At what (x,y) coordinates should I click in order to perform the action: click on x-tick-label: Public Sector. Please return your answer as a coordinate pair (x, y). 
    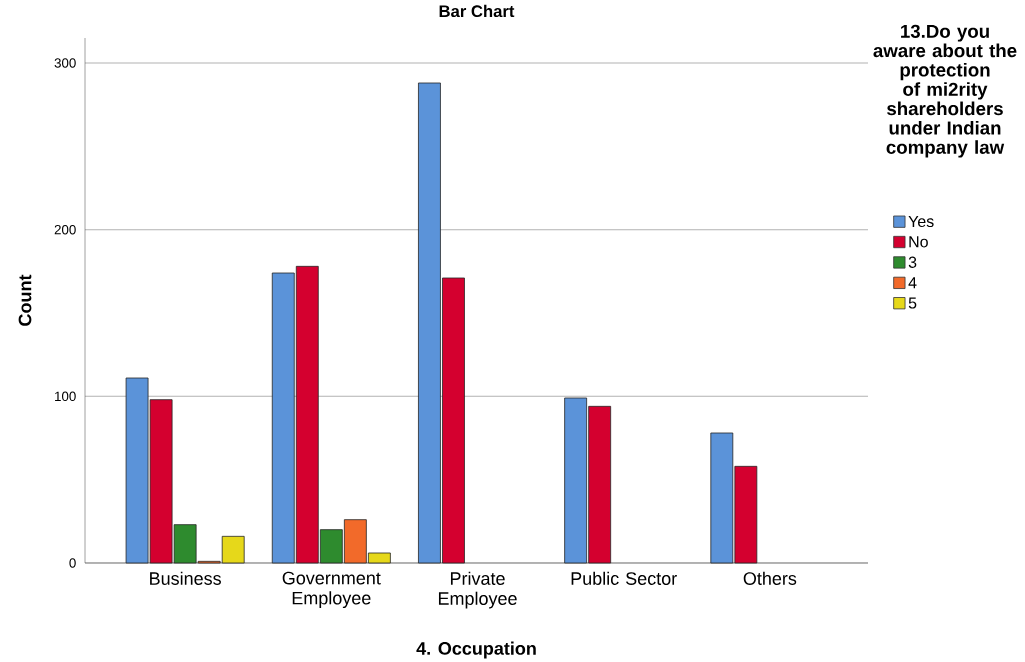
    Looking at the image, I should click on (624, 578).